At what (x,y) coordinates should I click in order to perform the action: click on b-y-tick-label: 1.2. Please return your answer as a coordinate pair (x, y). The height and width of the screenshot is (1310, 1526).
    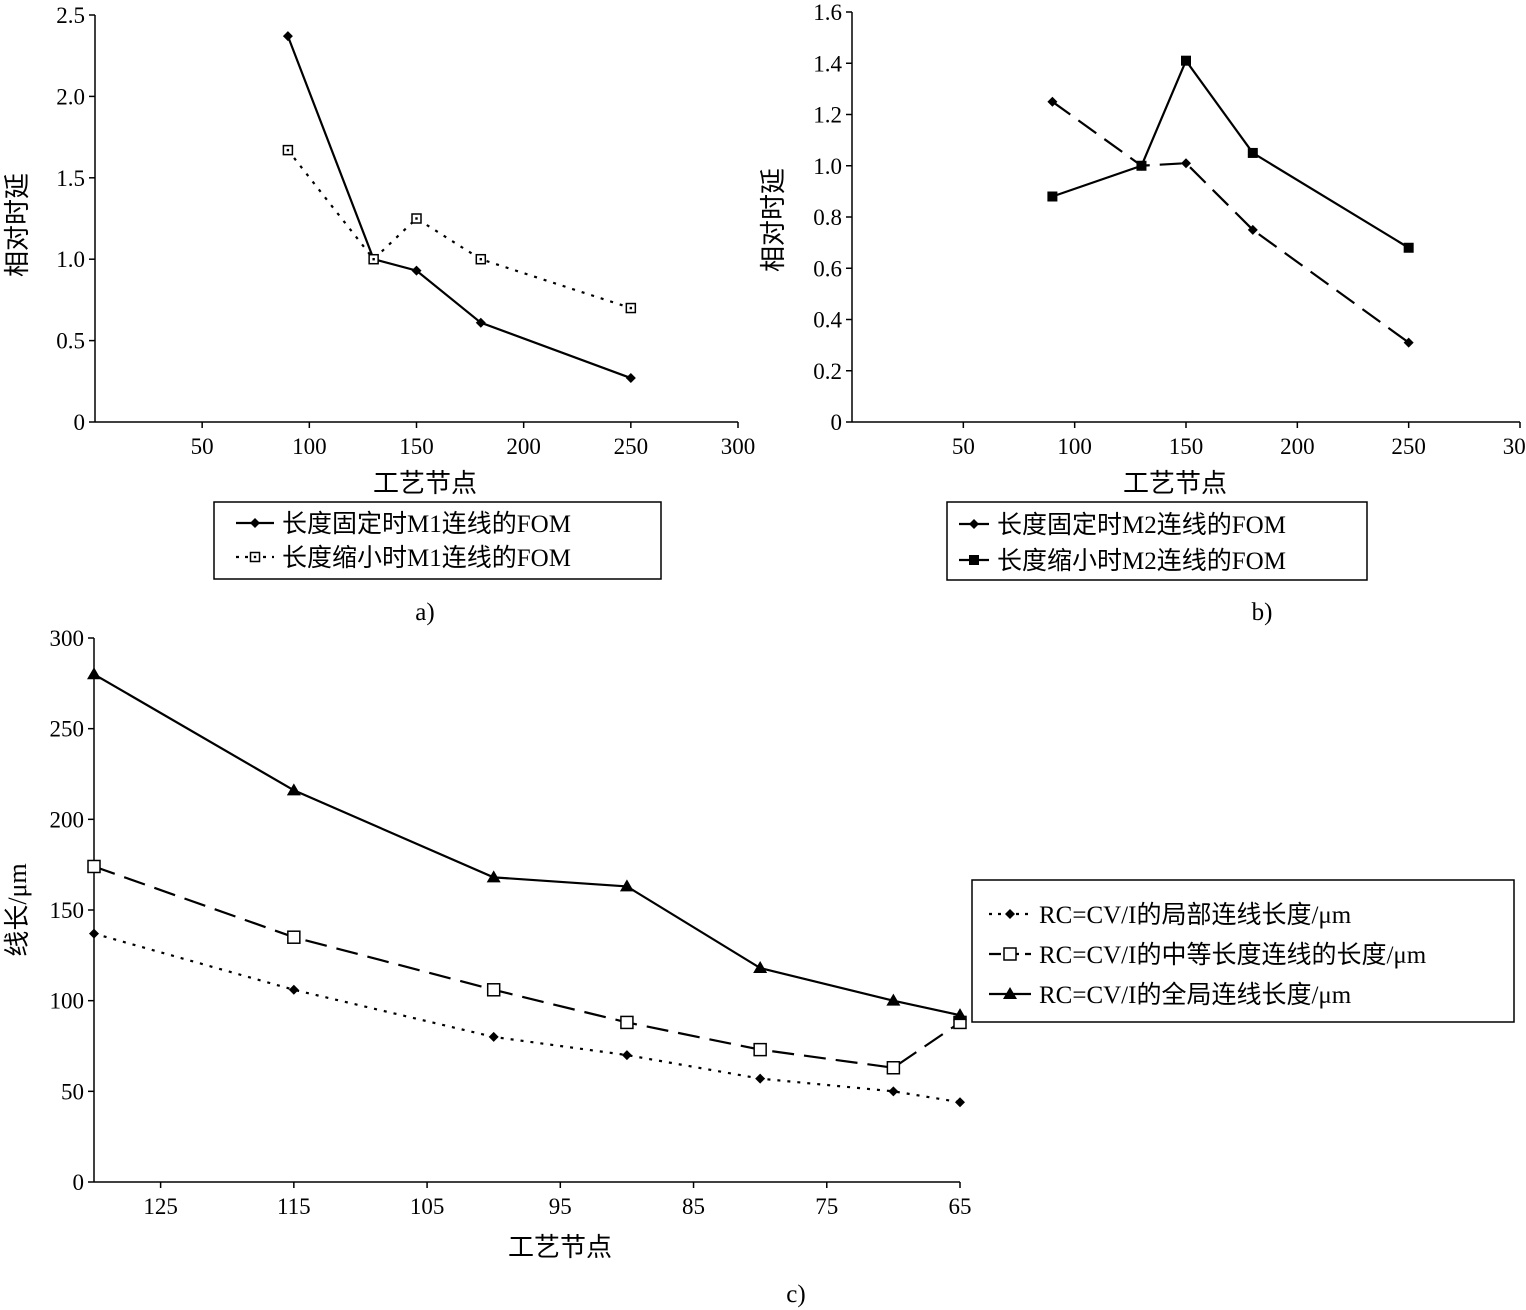
    Looking at the image, I should click on (827, 115).